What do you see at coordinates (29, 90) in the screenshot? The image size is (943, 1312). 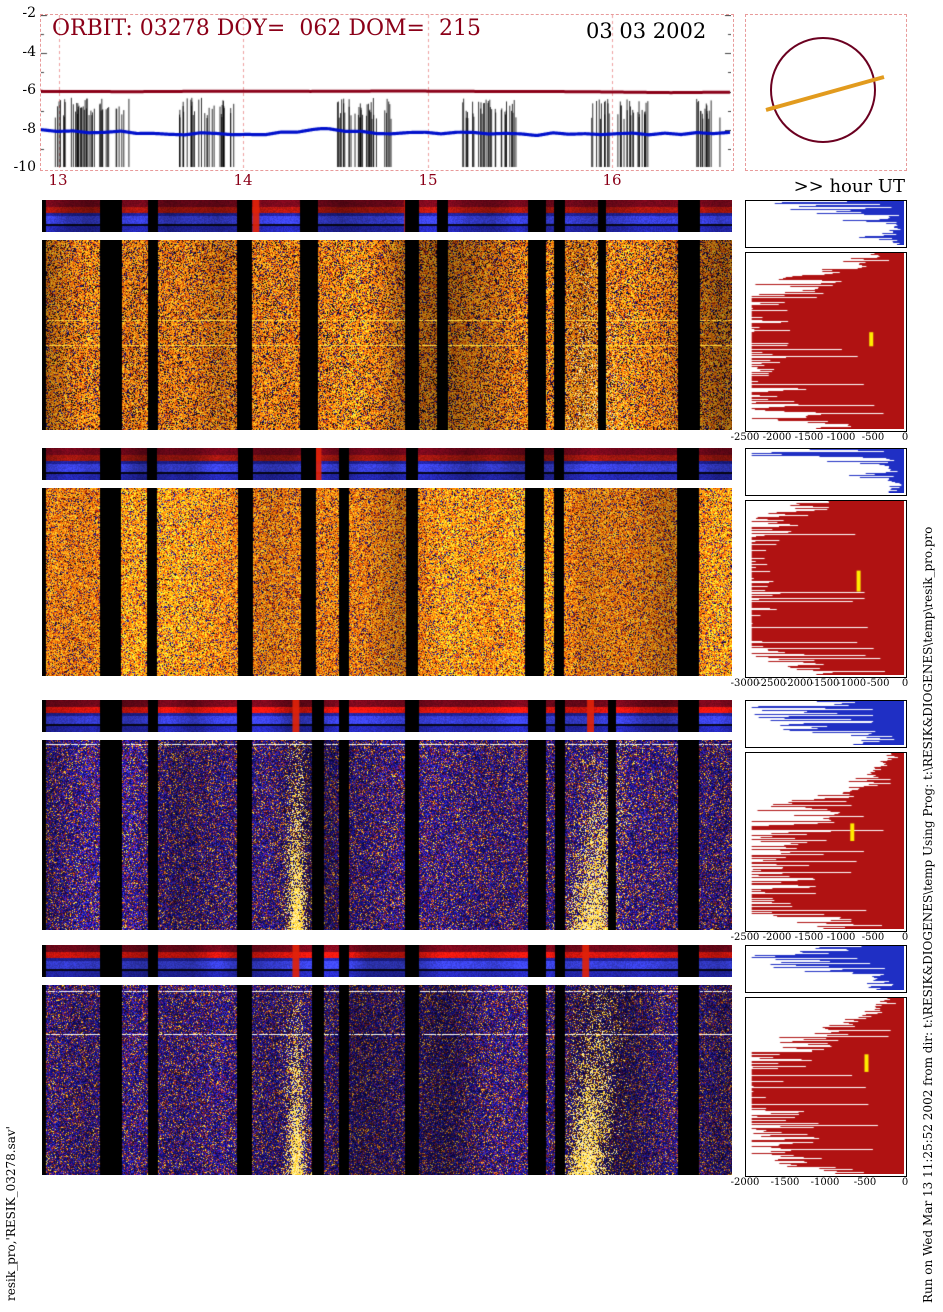 I see `y-tick-label: -6` at bounding box center [29, 90].